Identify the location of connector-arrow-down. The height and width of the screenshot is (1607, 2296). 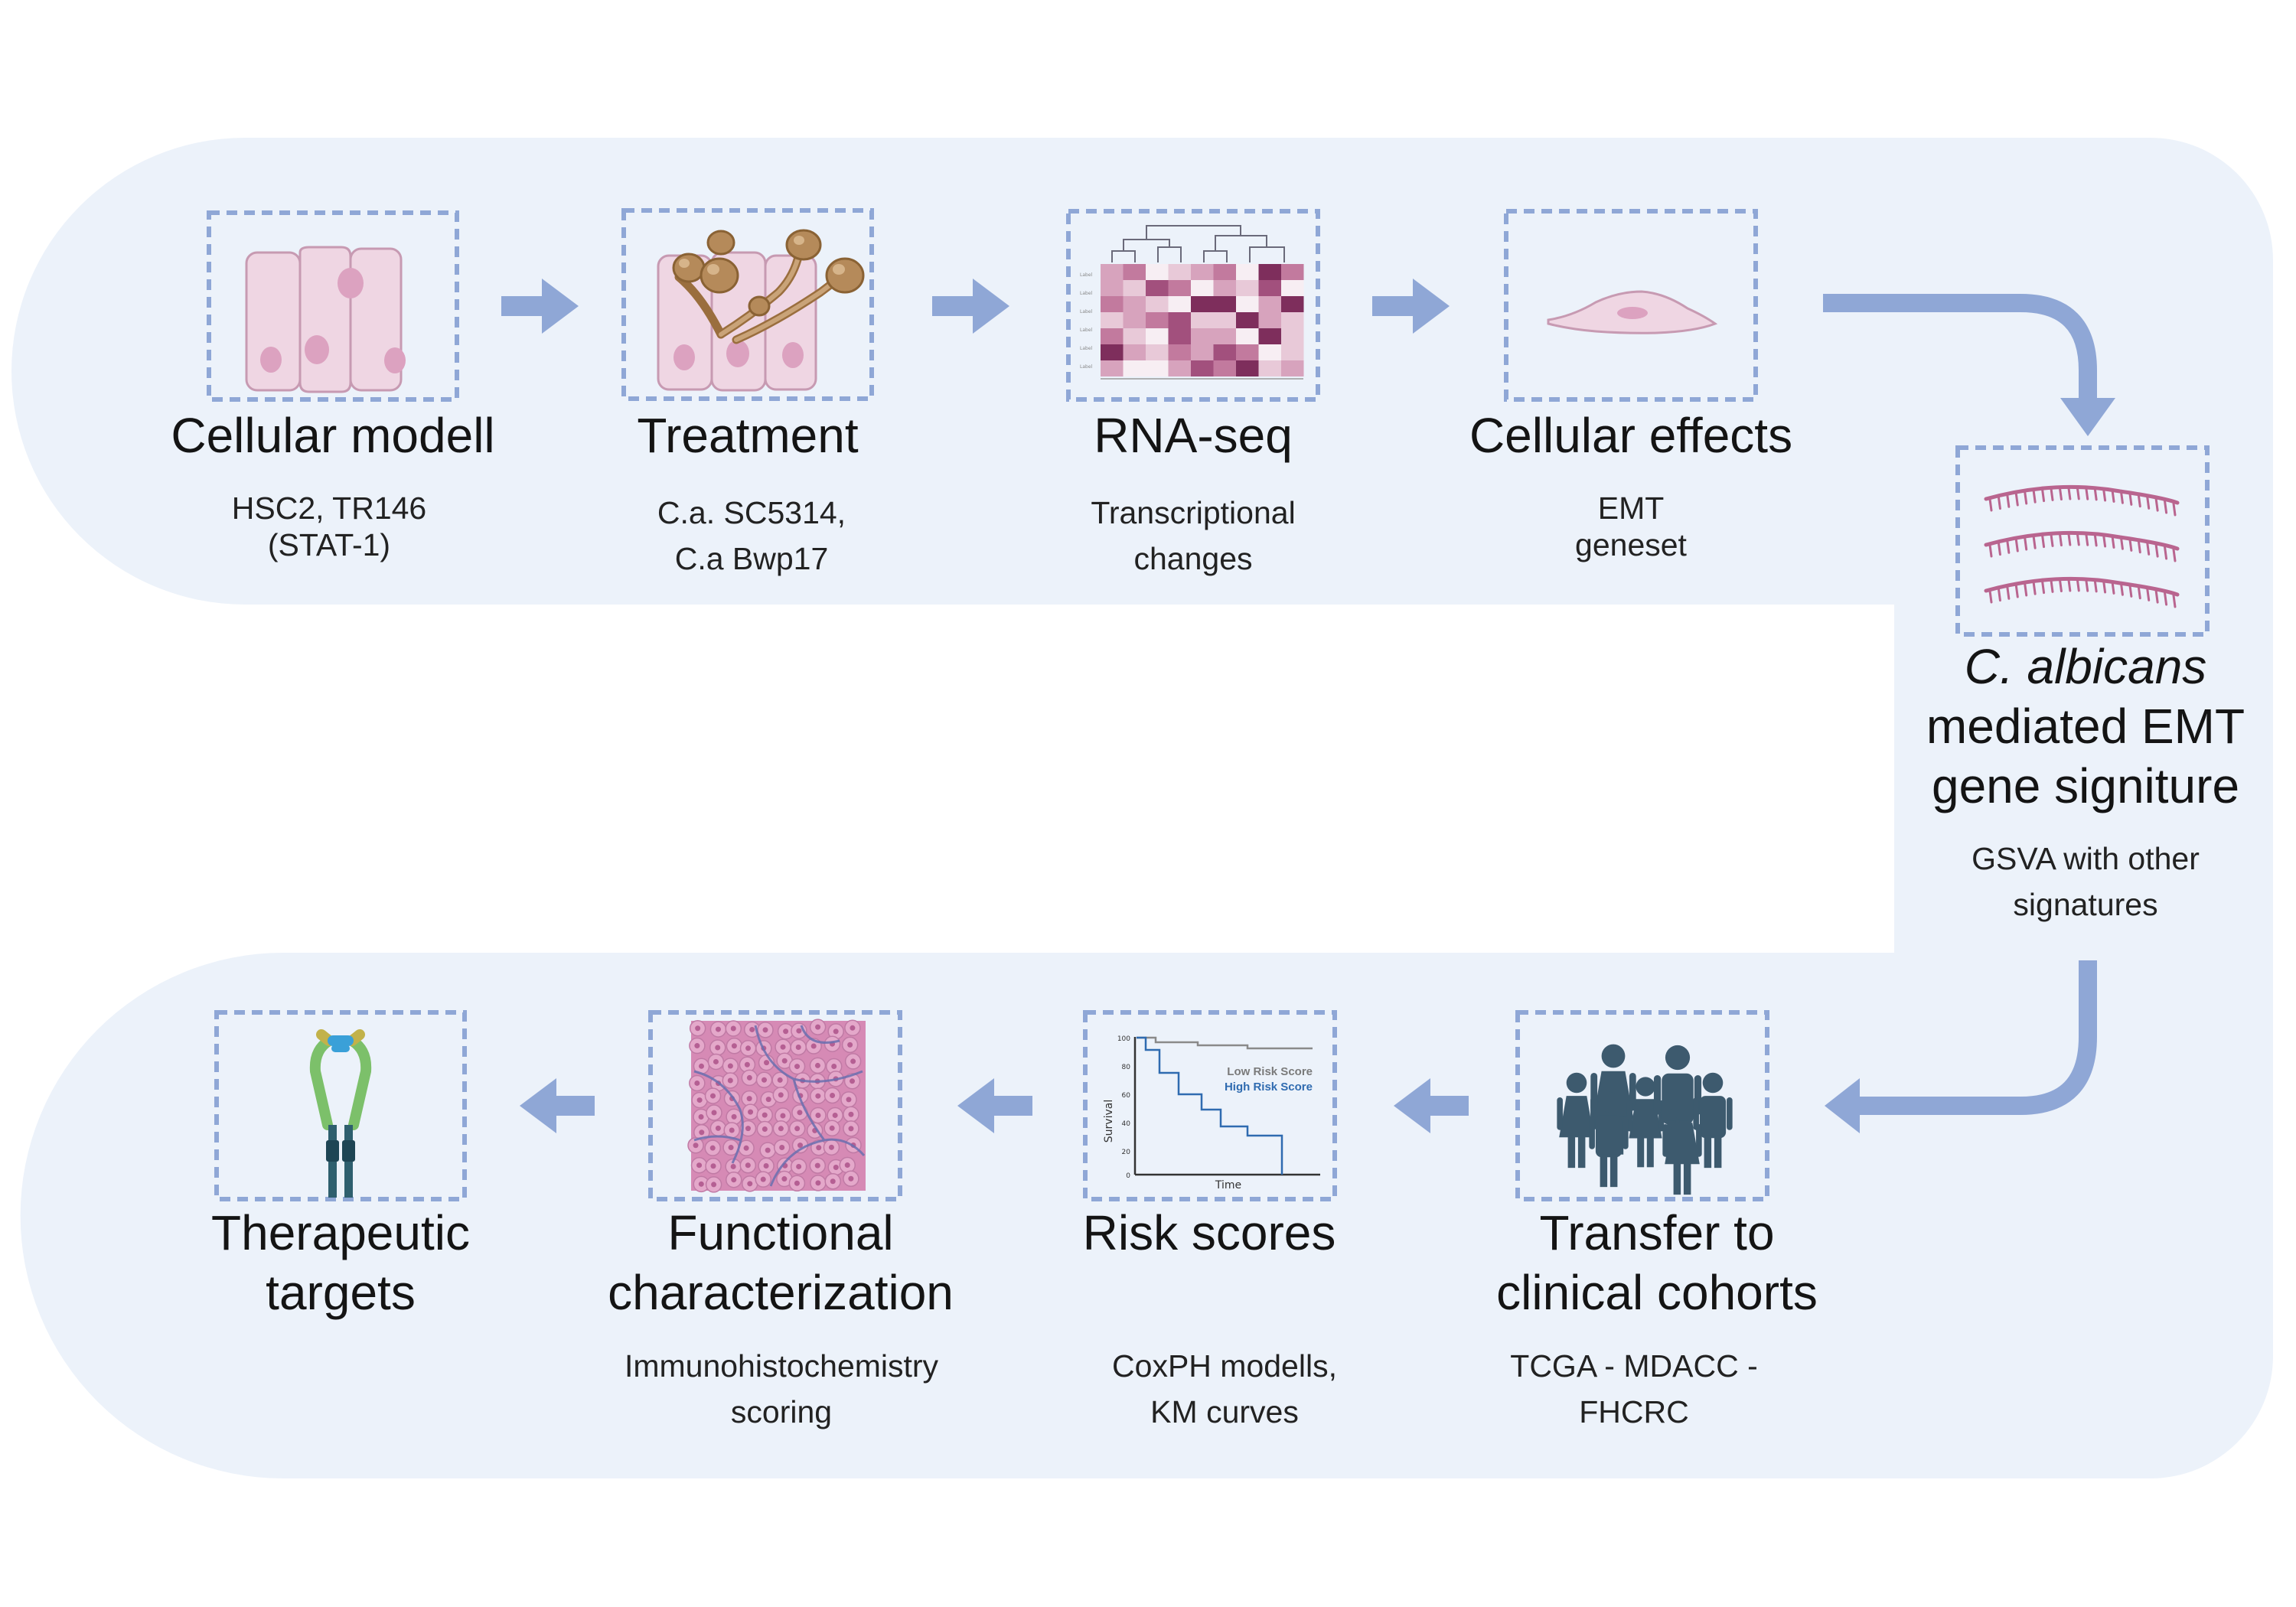
(1960, 346).